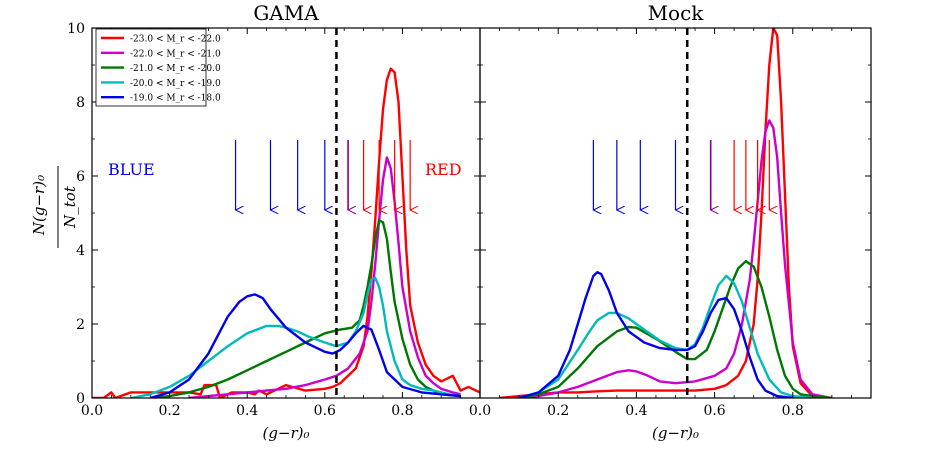  I want to click on legend-label: -23.0 < M_r < -22.0, so click(175, 40).